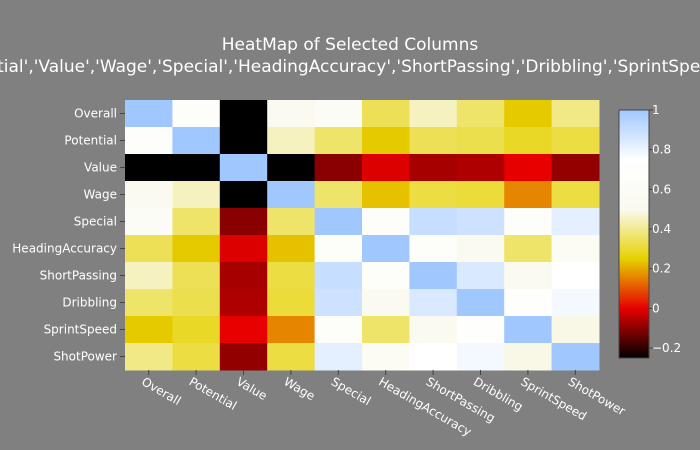 This screenshot has width=700, height=450. What do you see at coordinates (161, 391) in the screenshot?
I see `x-tick-label: Overall` at bounding box center [161, 391].